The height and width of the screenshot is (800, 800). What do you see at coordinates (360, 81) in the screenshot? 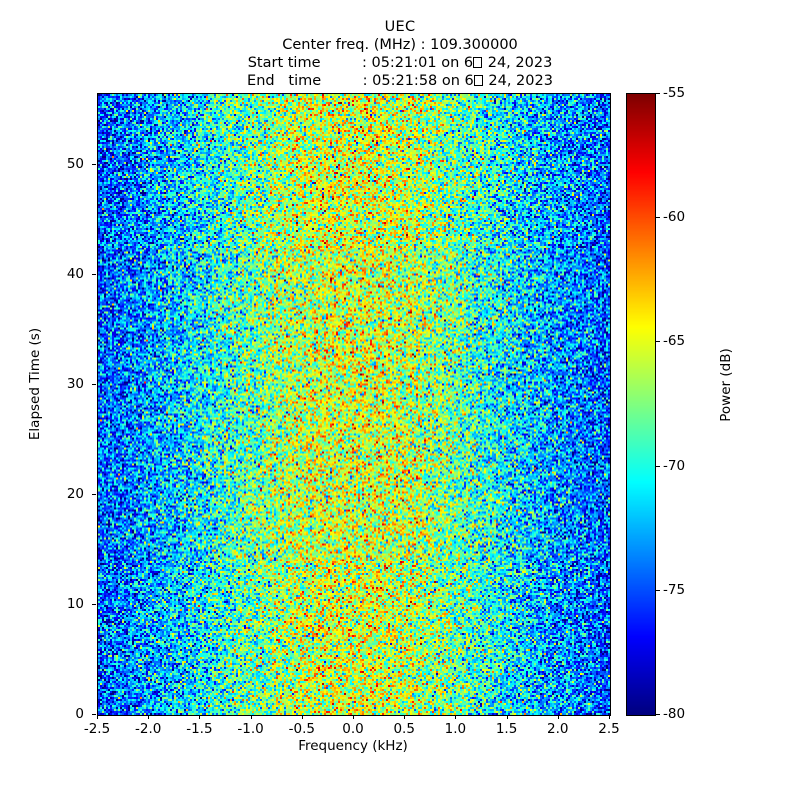
I see `end-time-prefix: End time : 05:21:58 on 6` at bounding box center [360, 81].